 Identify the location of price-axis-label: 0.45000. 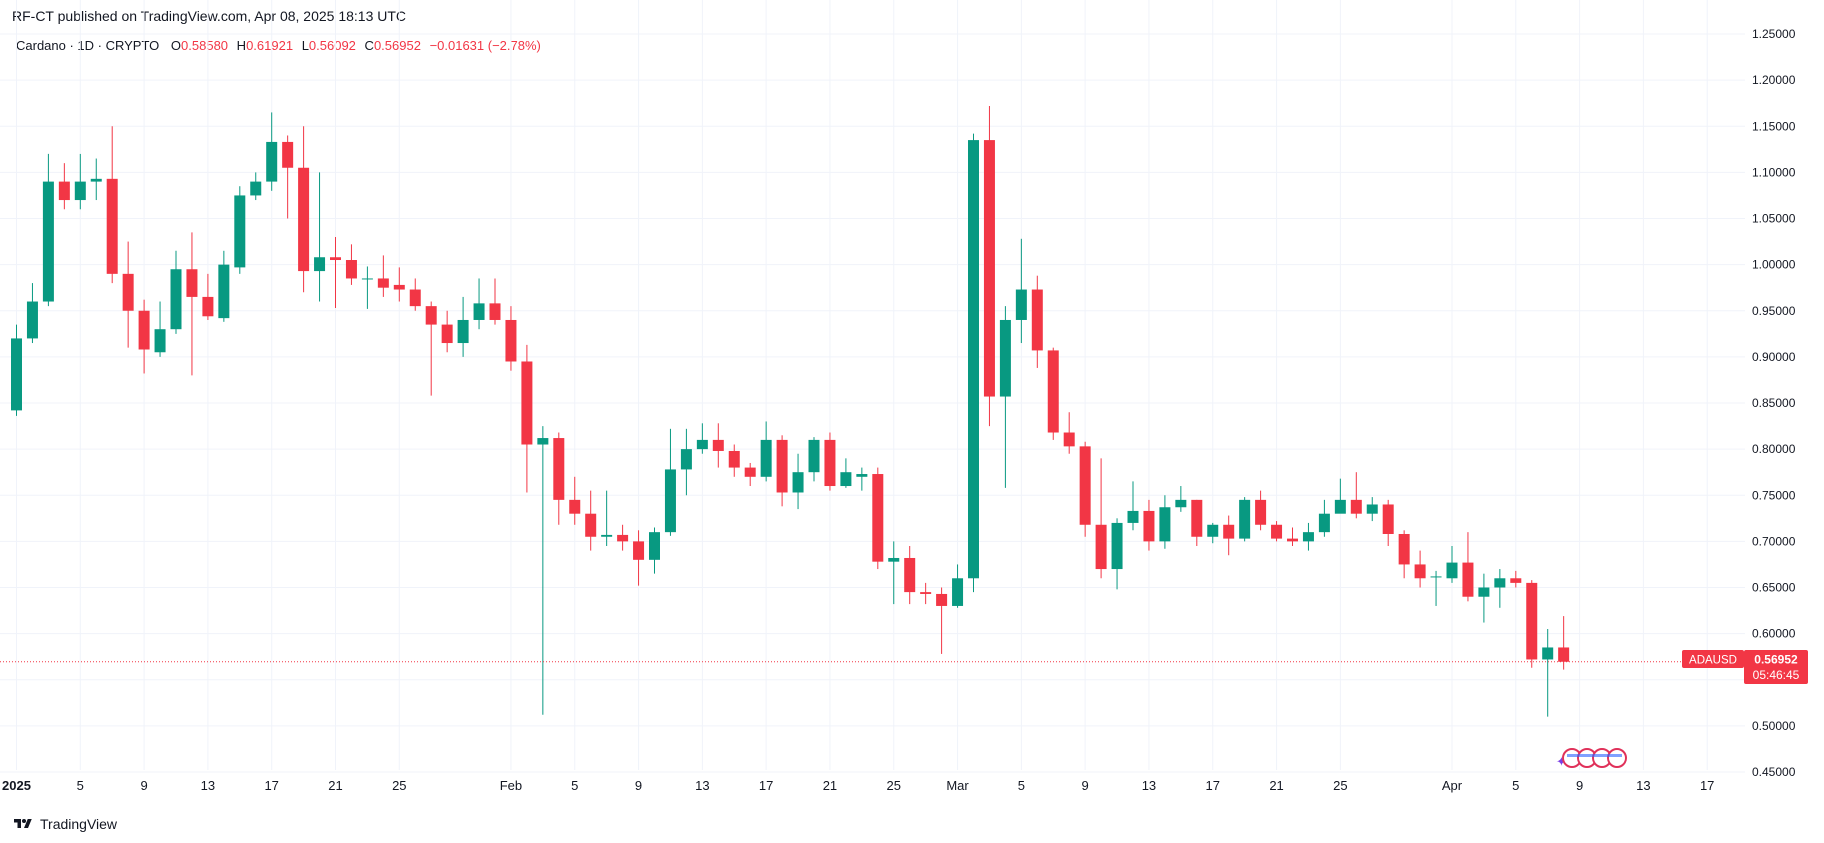
(1774, 772).